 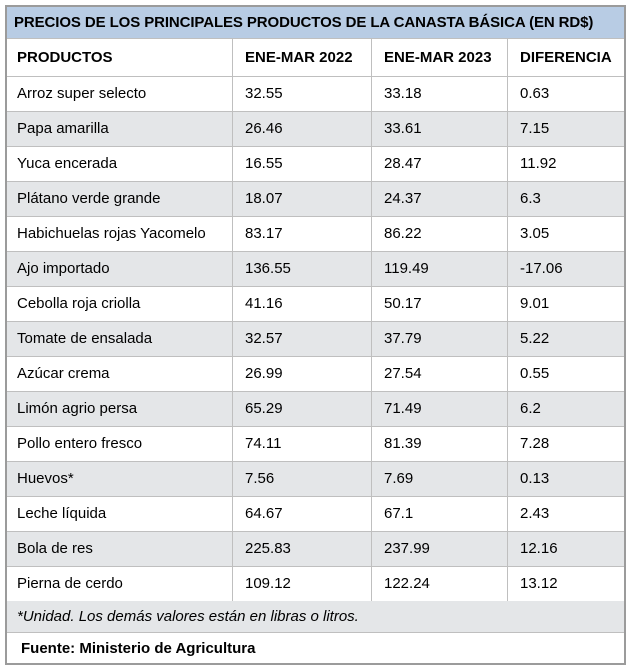 What do you see at coordinates (539, 548) in the screenshot?
I see `difference-cell: 12.16` at bounding box center [539, 548].